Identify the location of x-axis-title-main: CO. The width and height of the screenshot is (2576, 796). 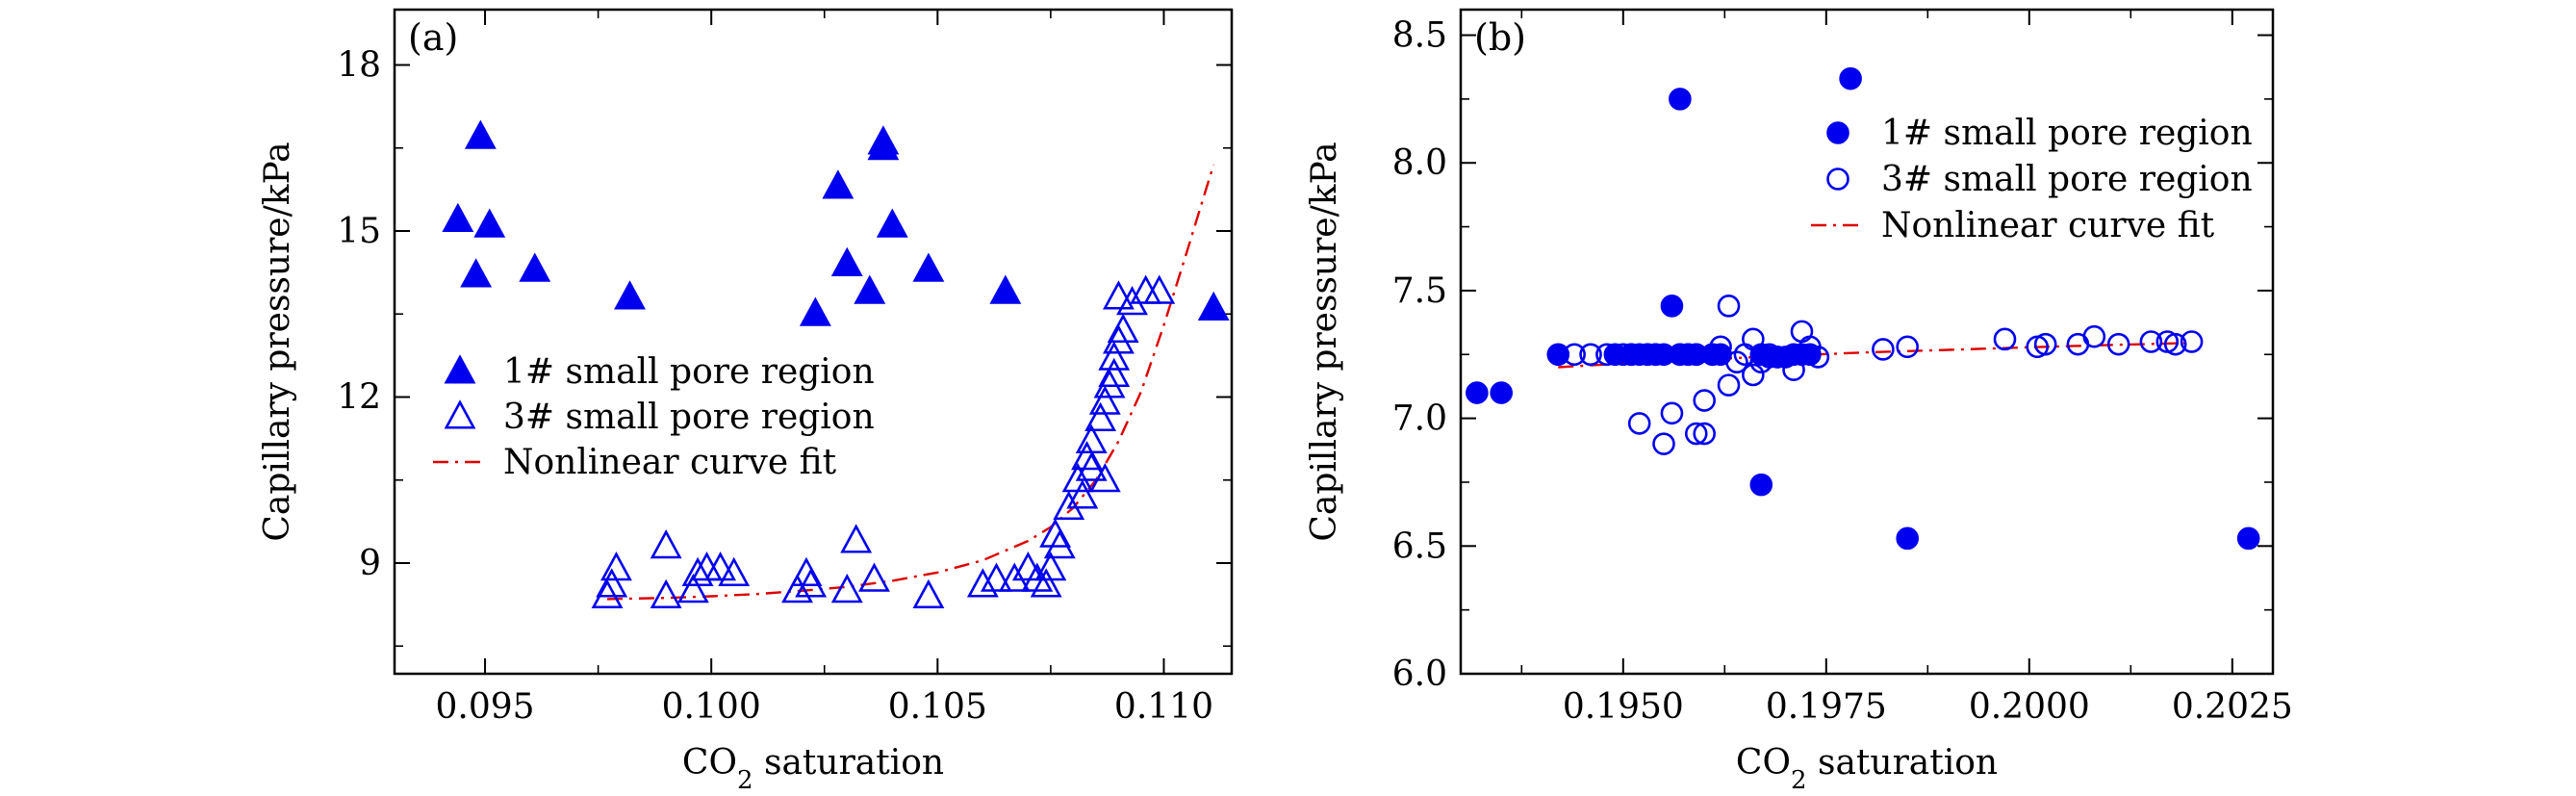
(1763, 763).